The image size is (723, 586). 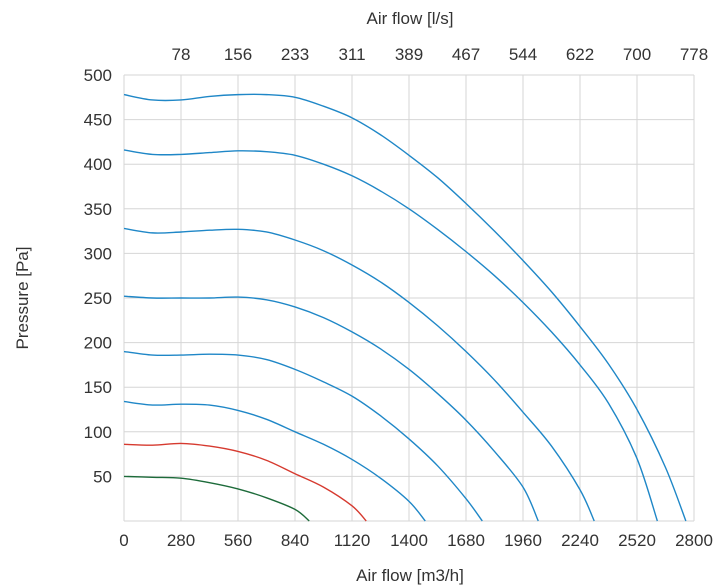 What do you see at coordinates (22, 298) in the screenshot?
I see `y-axis-title: Pressure [Pa]` at bounding box center [22, 298].